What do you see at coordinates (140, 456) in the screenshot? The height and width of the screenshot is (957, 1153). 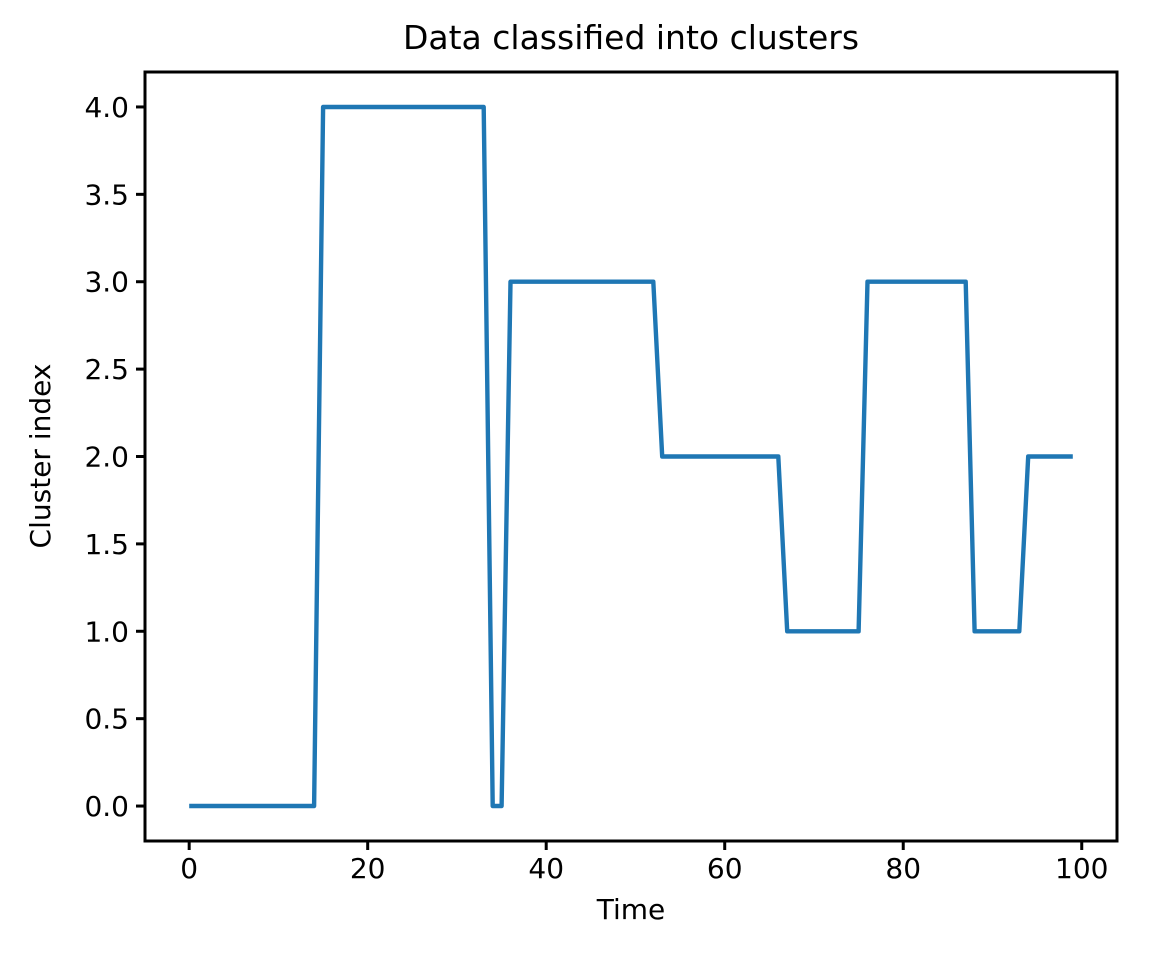 I see `y-axis-ticks` at bounding box center [140, 456].